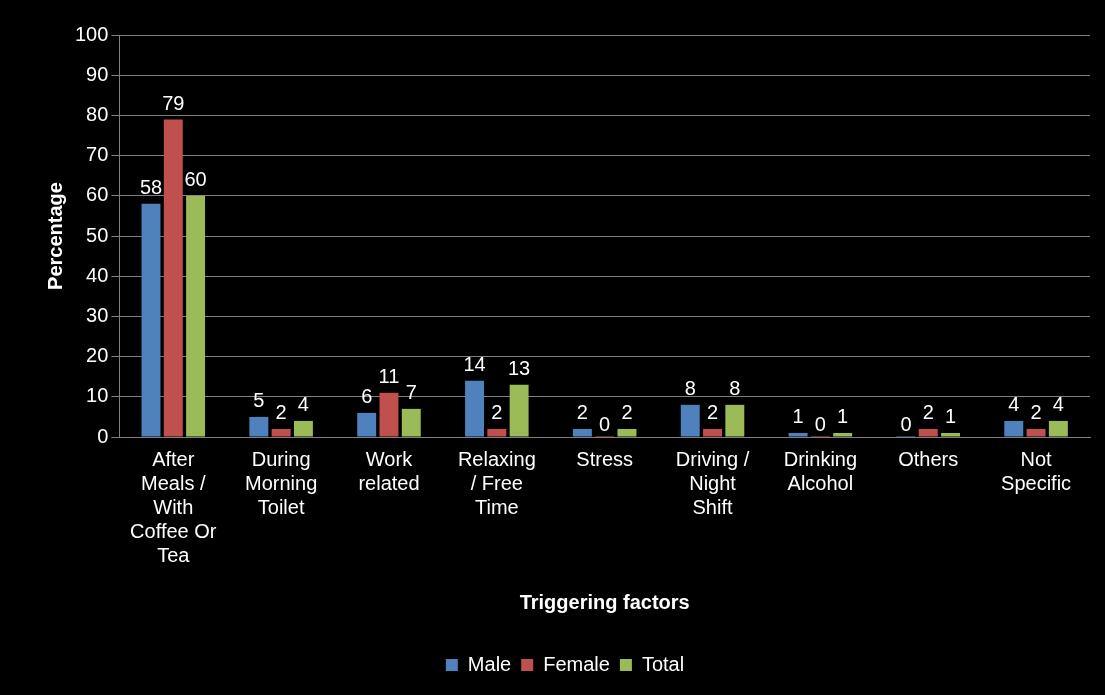 This screenshot has width=1105, height=695. What do you see at coordinates (54, 236) in the screenshot?
I see `y-axis-title: Percentage` at bounding box center [54, 236].